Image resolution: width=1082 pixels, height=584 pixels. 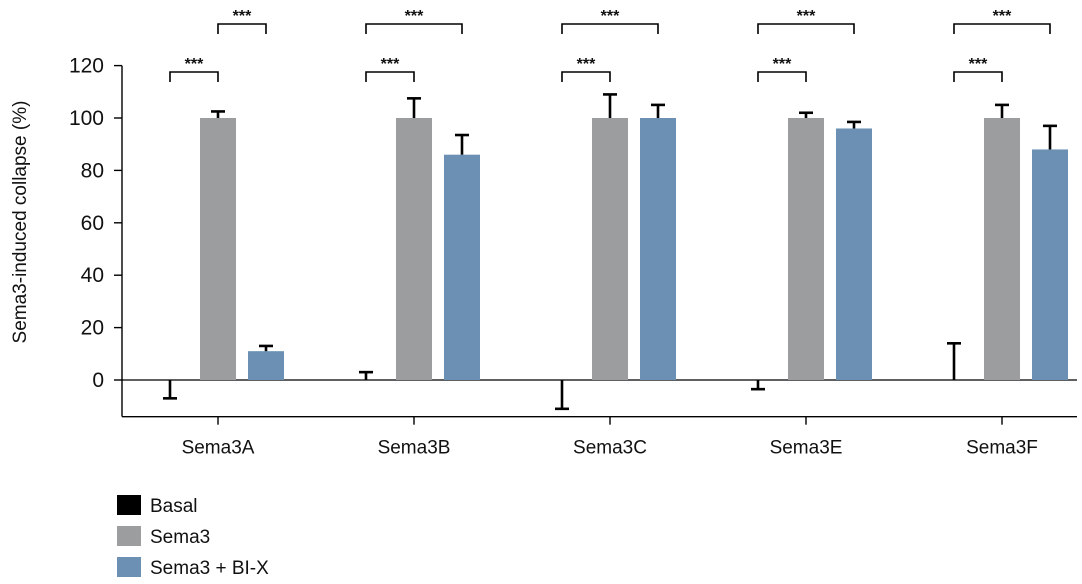 What do you see at coordinates (92, 223) in the screenshot?
I see `y-tick-label: 60` at bounding box center [92, 223].